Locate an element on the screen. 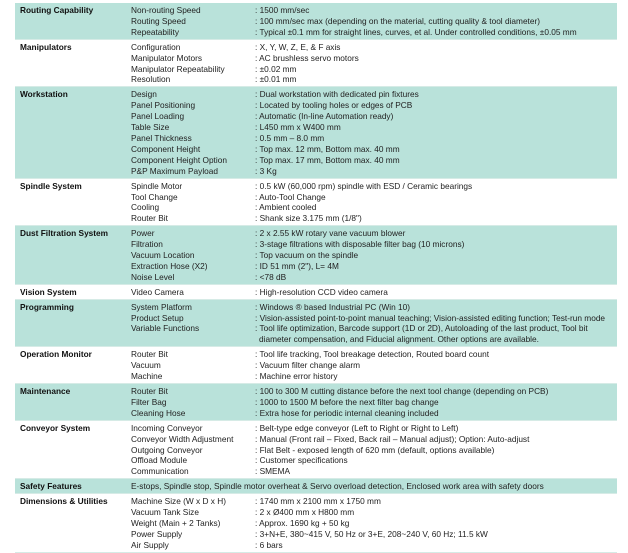 Image resolution: width=628 pixels, height=553 pixels. section-category: Conveyor System is located at coordinates (55, 427).